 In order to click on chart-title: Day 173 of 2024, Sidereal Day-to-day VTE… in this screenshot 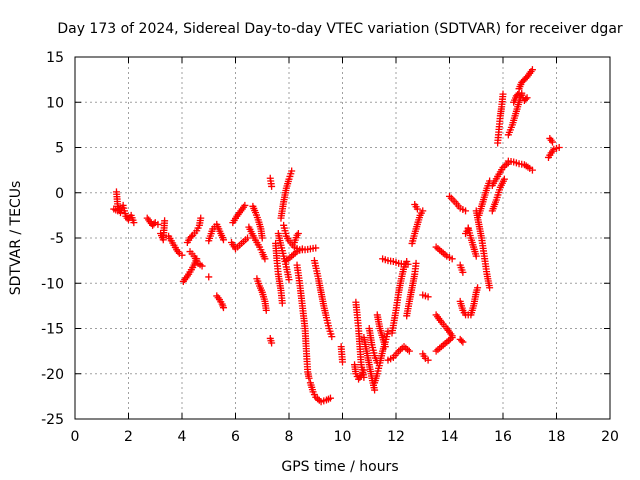, I will do `click(340, 29)`.